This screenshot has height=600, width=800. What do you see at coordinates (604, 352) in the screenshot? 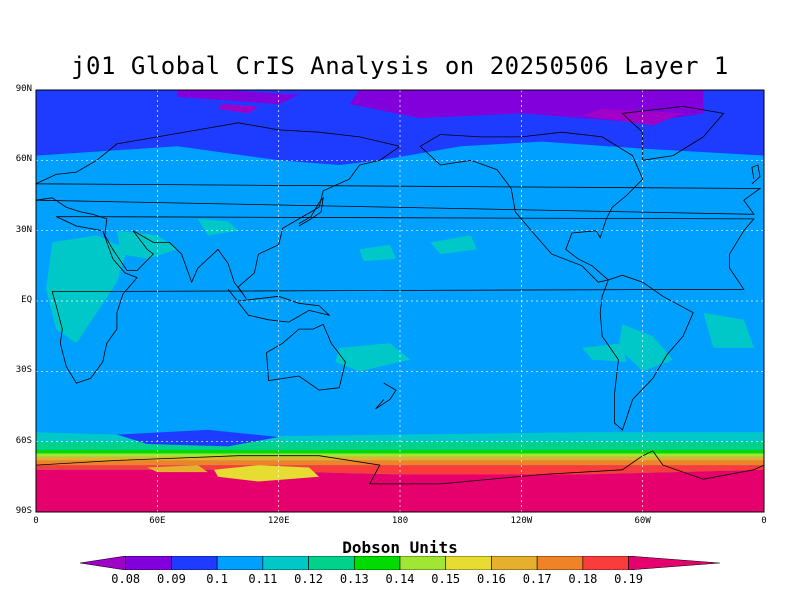
I see `pac-012d` at bounding box center [604, 352].